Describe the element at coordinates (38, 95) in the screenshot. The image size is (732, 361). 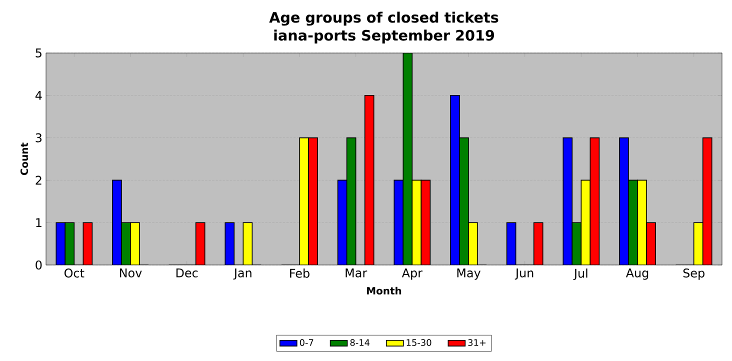
I see `y-tick-label: 4` at that location.